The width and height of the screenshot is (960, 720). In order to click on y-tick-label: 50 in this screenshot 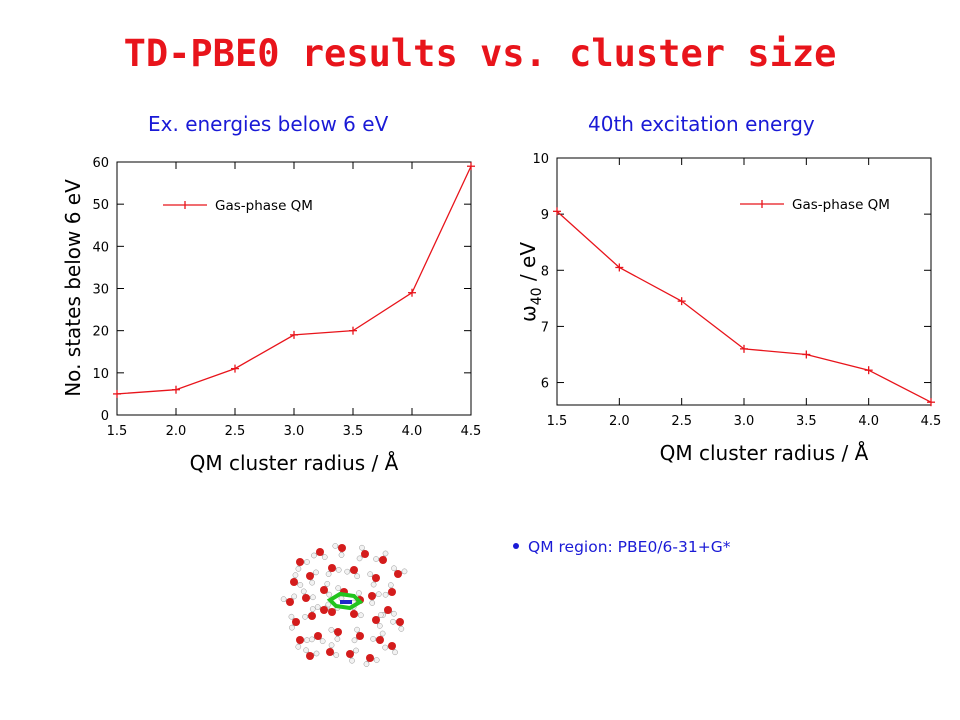, I will do `click(100, 205)`.